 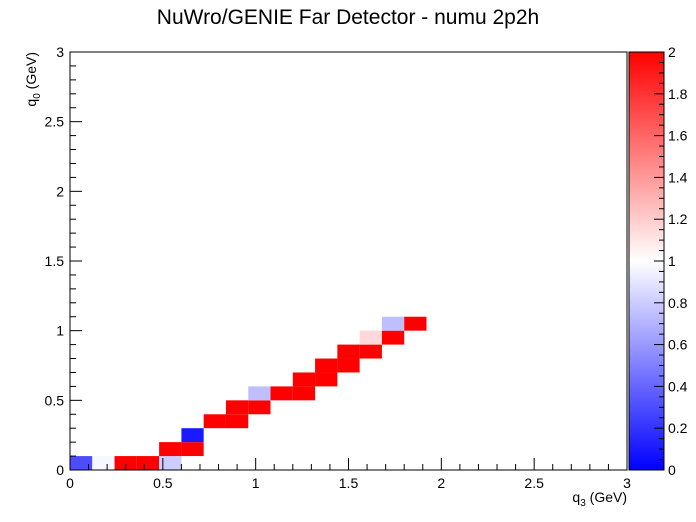 What do you see at coordinates (678, 303) in the screenshot?
I see `colorbar-tick-label: 0.8` at bounding box center [678, 303].